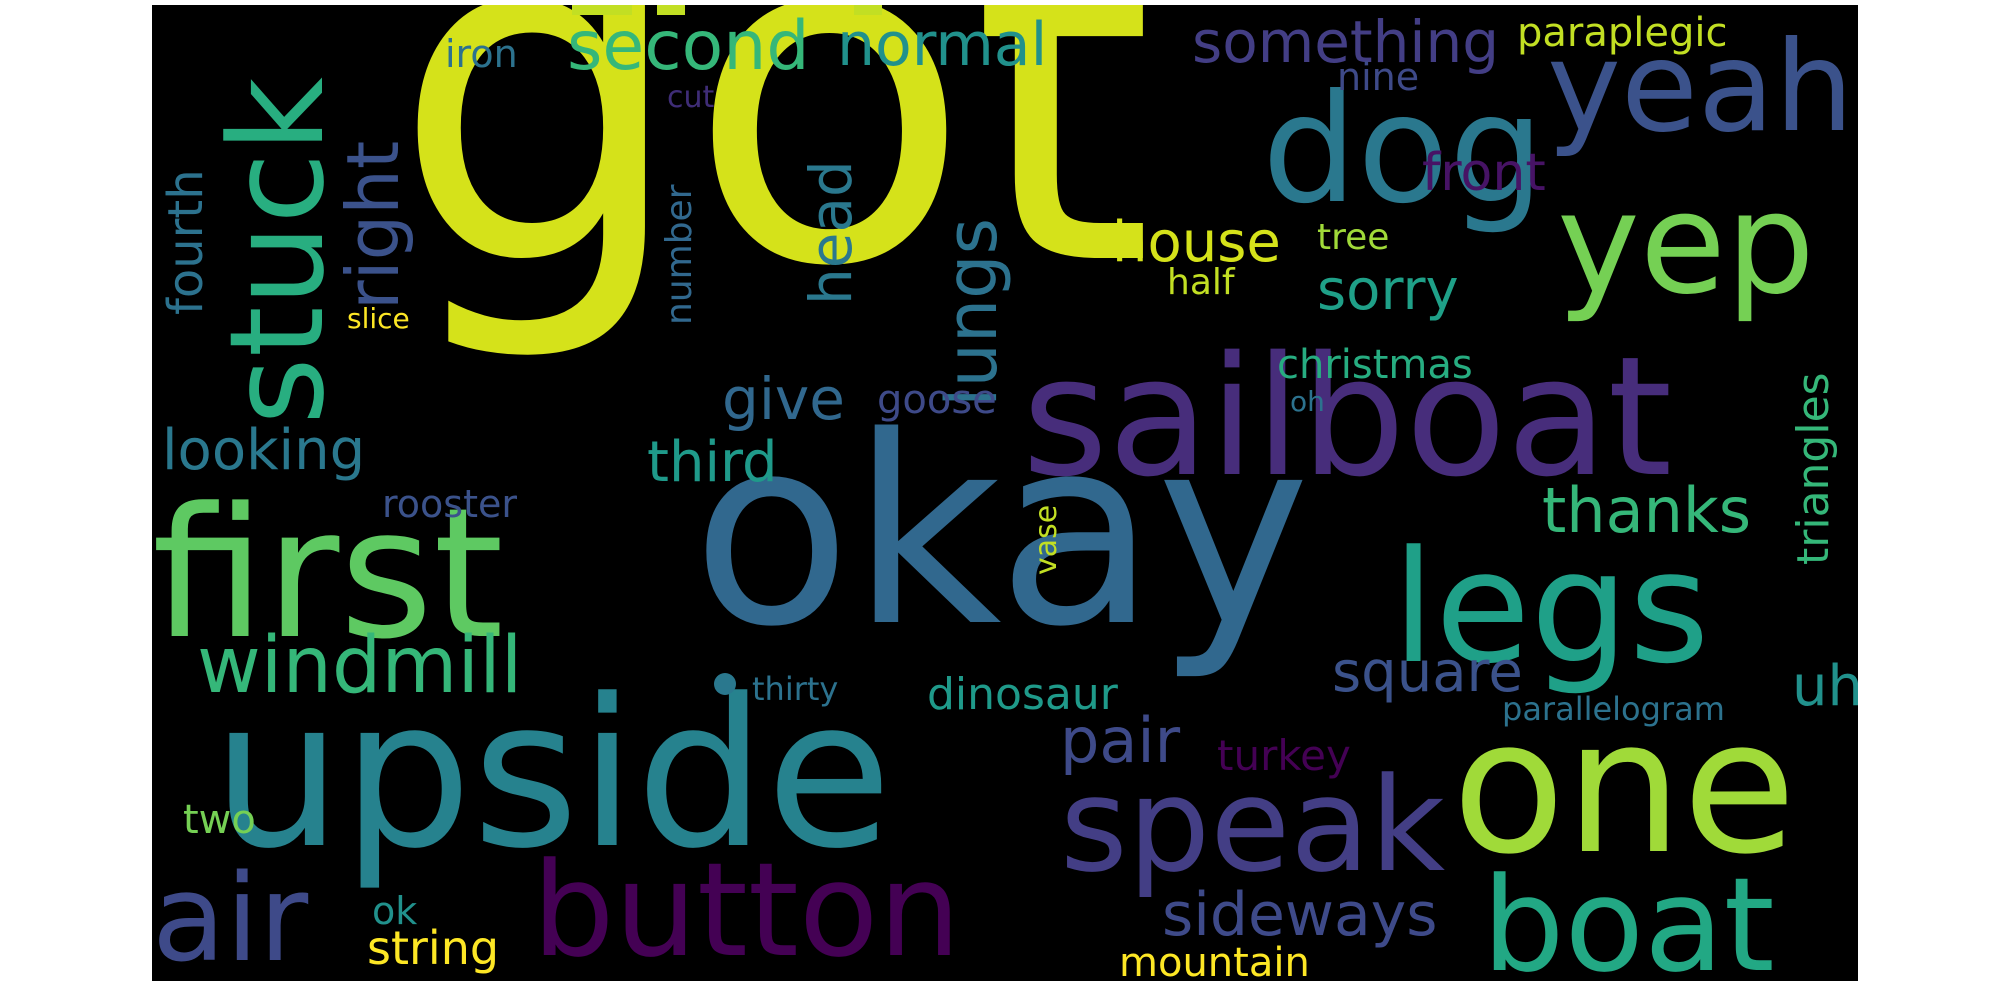  I want to click on word-speak: speak, so click(1253, 825).